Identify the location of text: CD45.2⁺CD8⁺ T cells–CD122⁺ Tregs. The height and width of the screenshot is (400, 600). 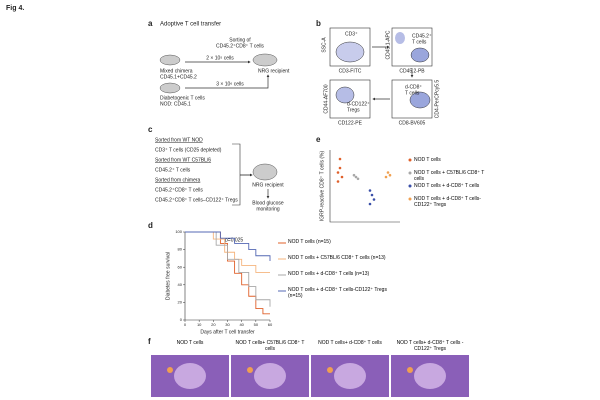
(196, 200).